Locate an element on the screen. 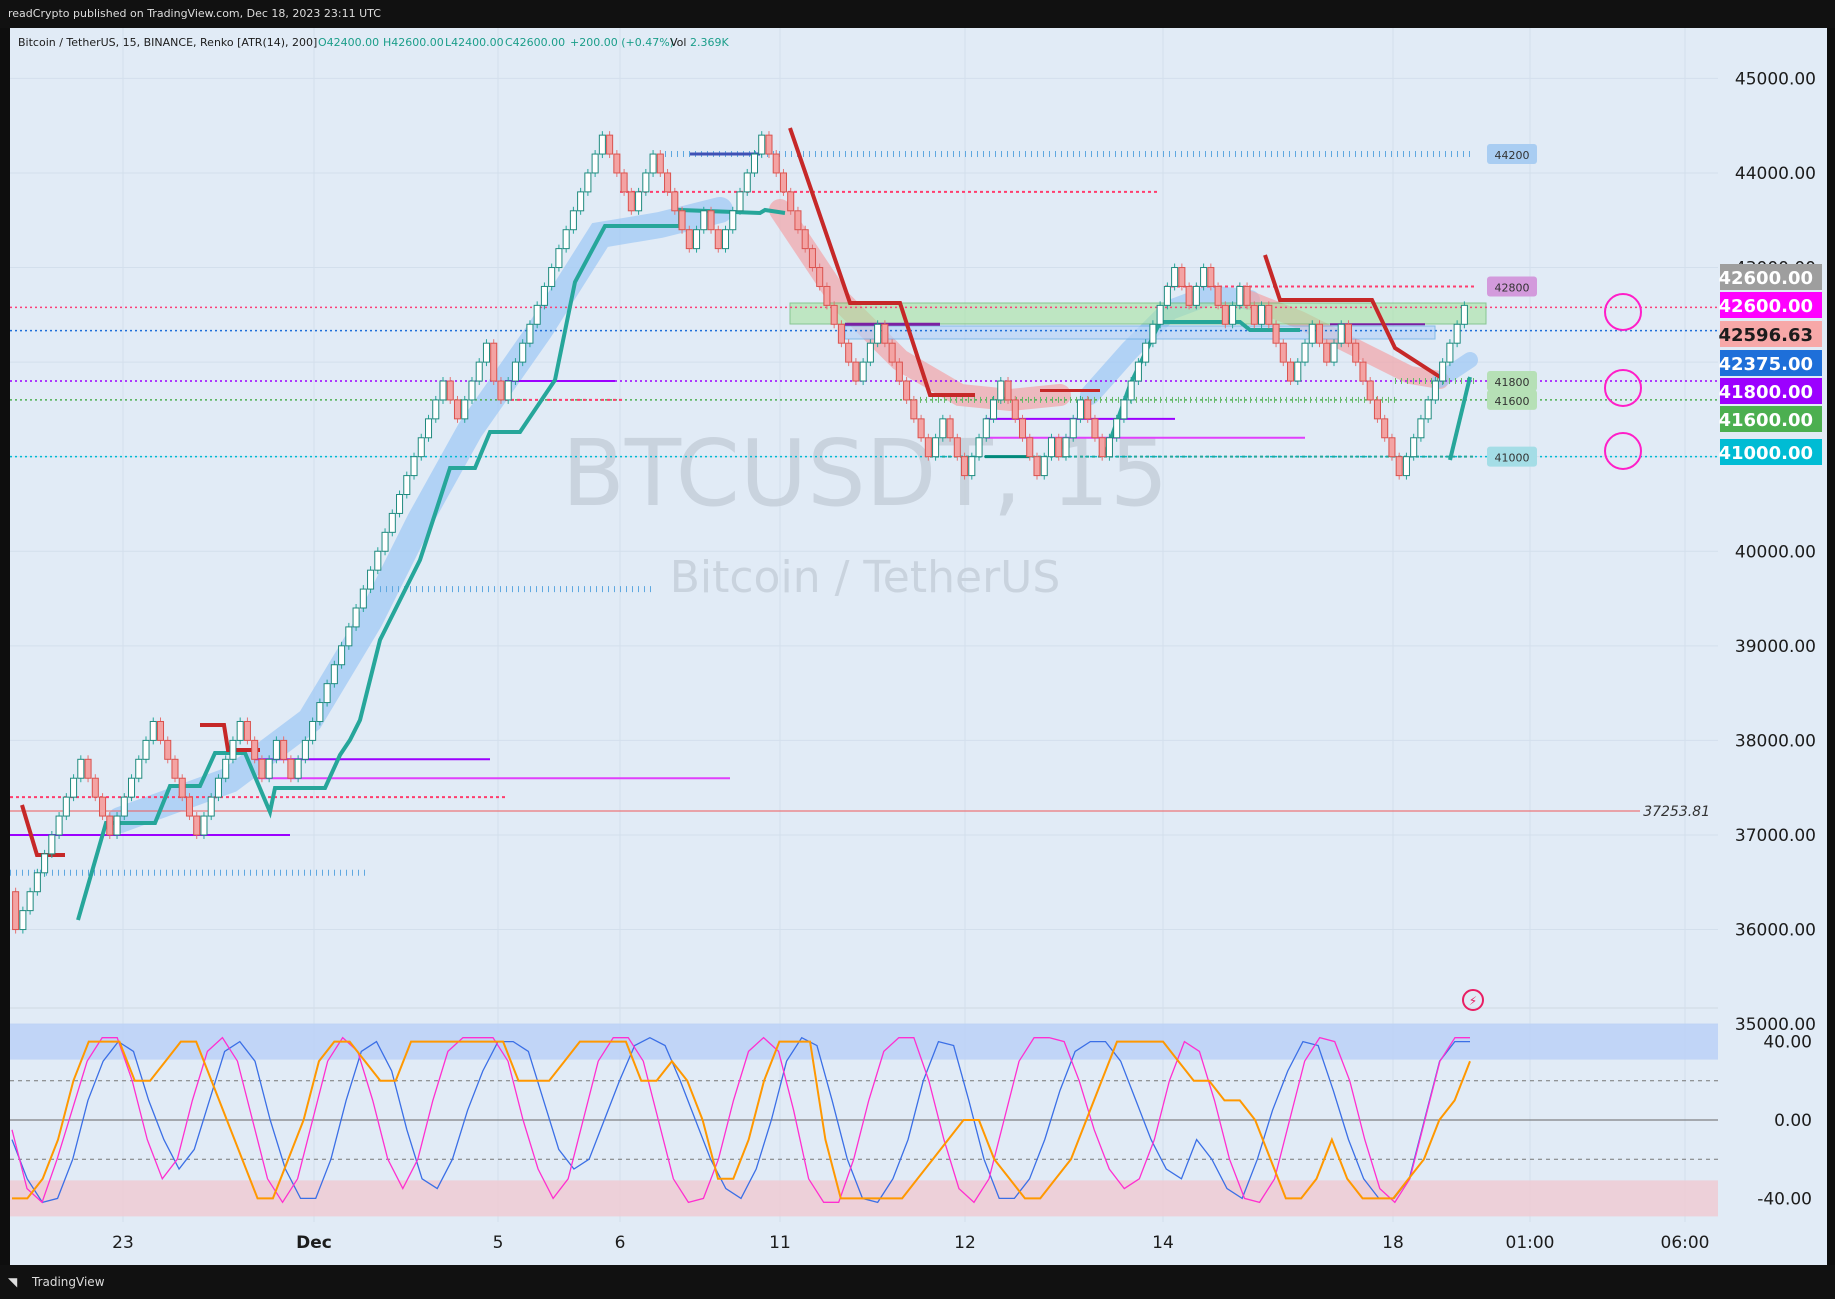  x-tick-label: 18 is located at coordinates (1393, 1243).